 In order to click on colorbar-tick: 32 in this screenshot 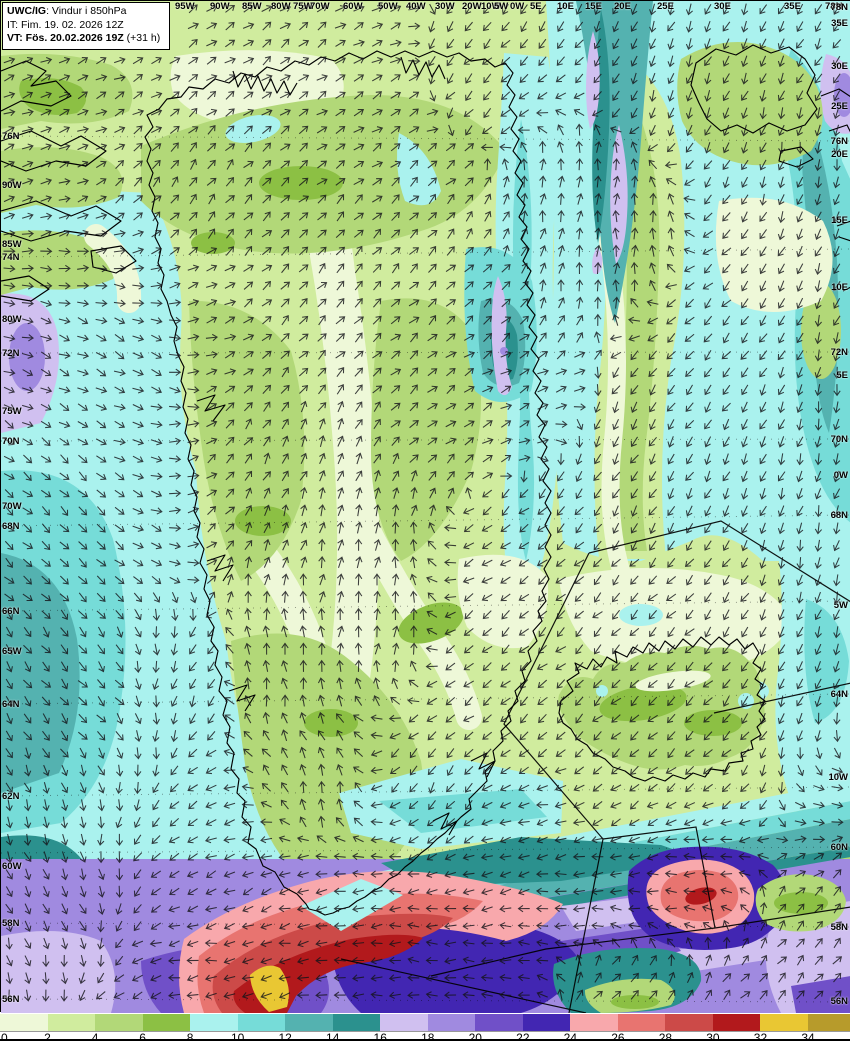, I will do `click(760, 1036)`.